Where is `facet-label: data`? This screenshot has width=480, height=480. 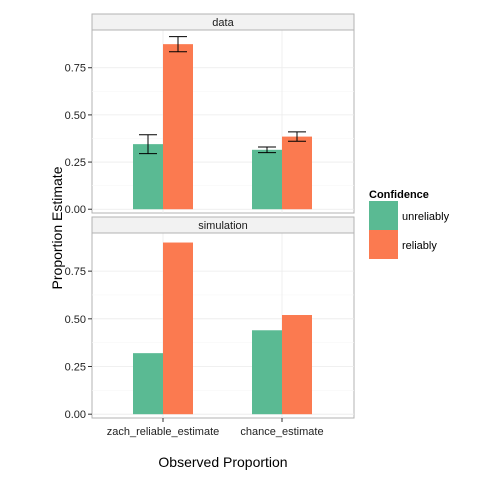 facet-label: data is located at coordinates (223, 23).